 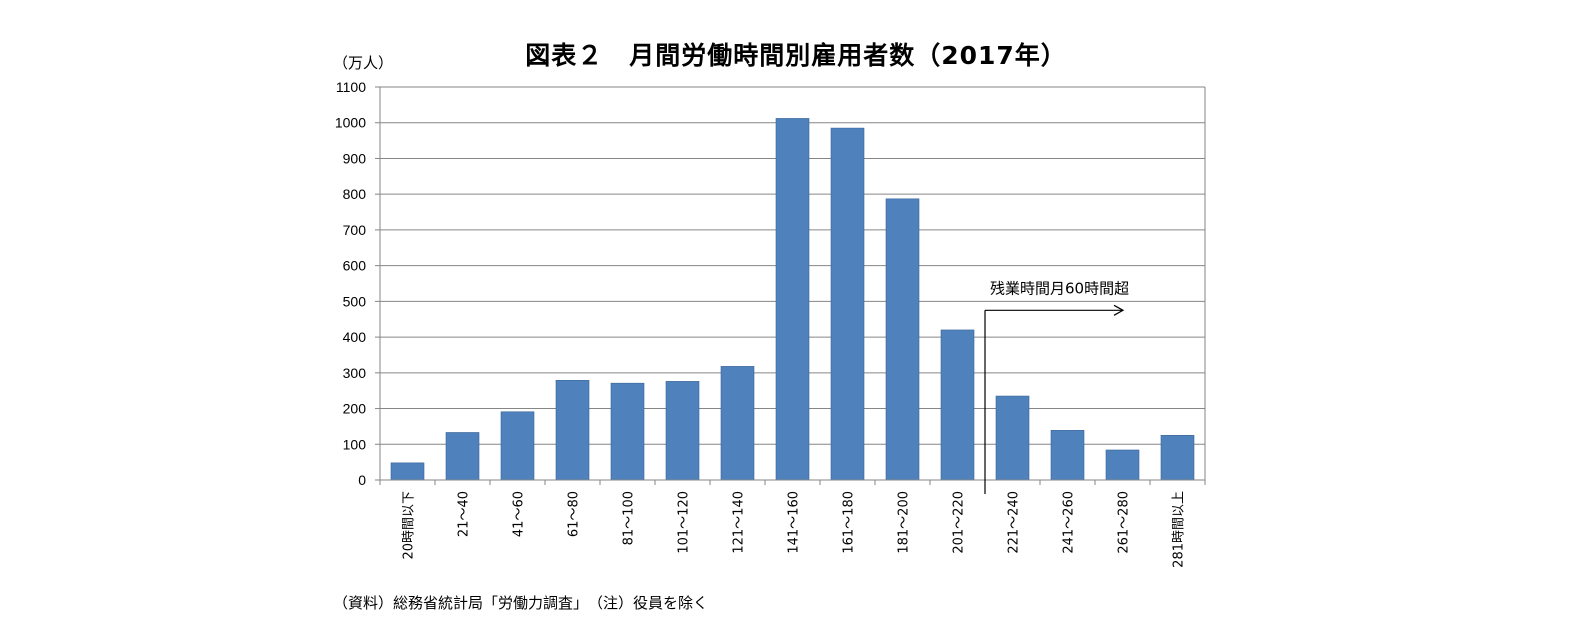 What do you see at coordinates (355, 373) in the screenshot?
I see `y-tick-label: 300` at bounding box center [355, 373].